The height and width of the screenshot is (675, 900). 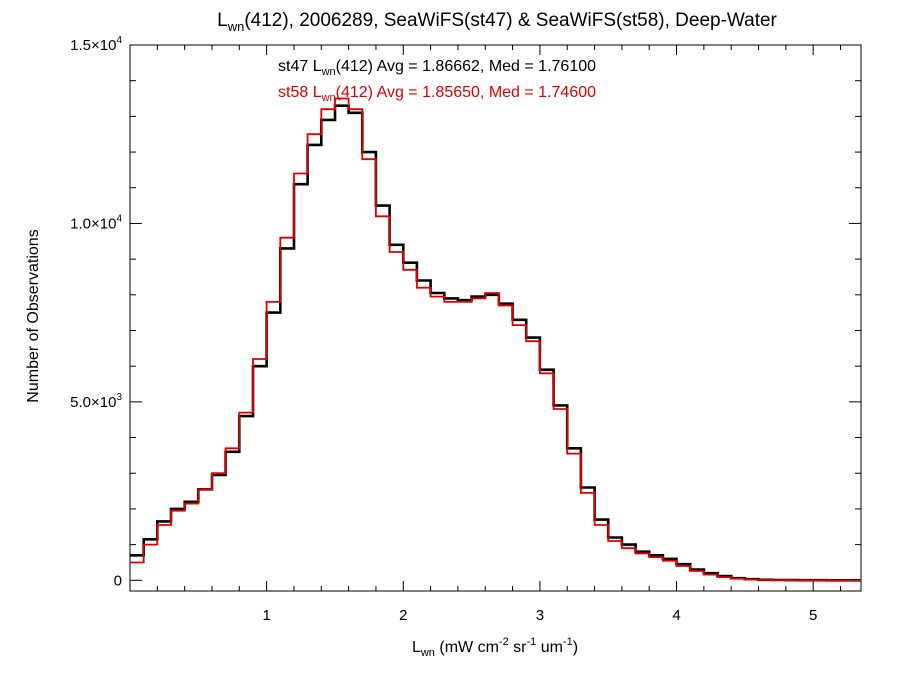 I want to click on x-tick-label: 5, so click(x=813, y=615).